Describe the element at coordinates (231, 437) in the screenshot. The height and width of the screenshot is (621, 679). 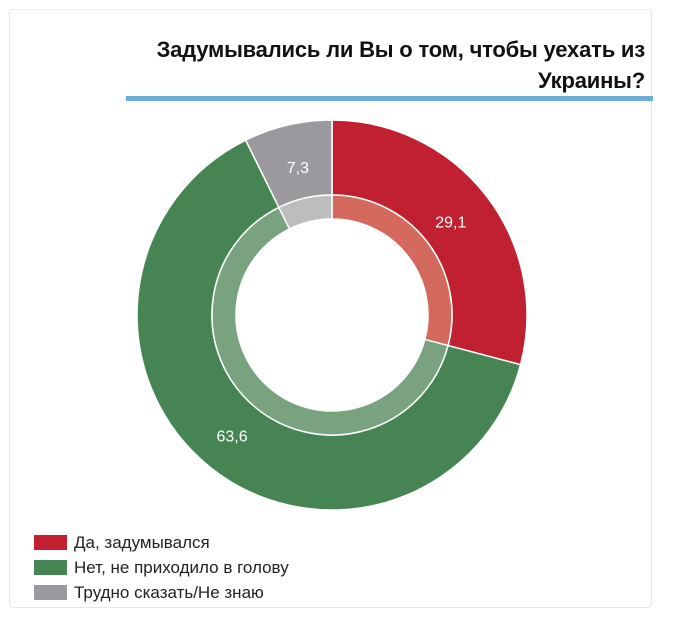
I see `slice-label-no: 63,6` at that location.